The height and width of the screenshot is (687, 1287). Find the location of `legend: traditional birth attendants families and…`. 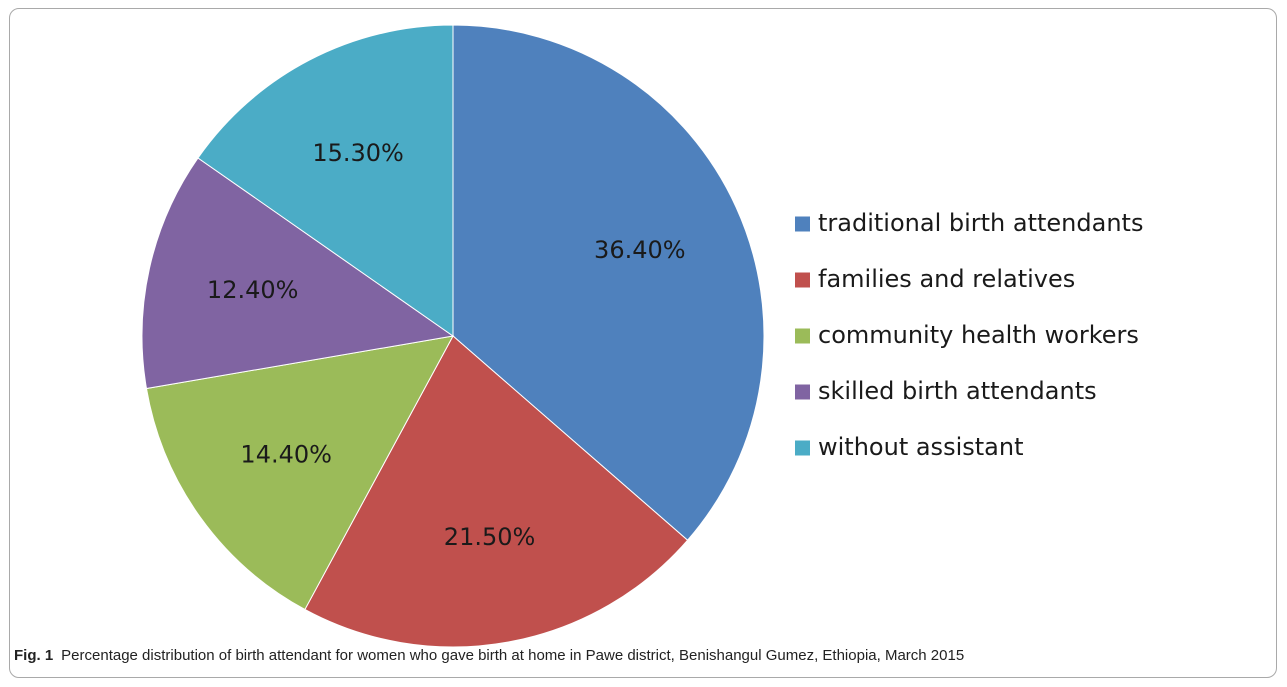

legend: traditional birth attendants families and… is located at coordinates (969, 335).